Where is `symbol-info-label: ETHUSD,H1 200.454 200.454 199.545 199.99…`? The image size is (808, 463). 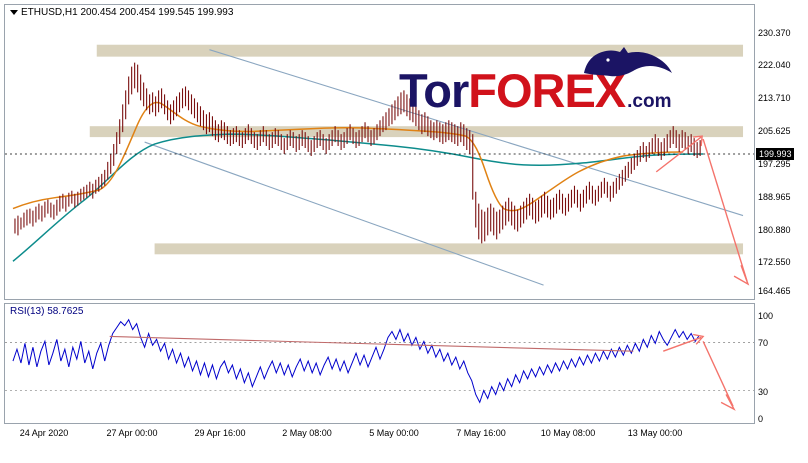 symbol-info-label: ETHUSD,H1 200.454 200.454 199.545 199.99… is located at coordinates (121, 12).